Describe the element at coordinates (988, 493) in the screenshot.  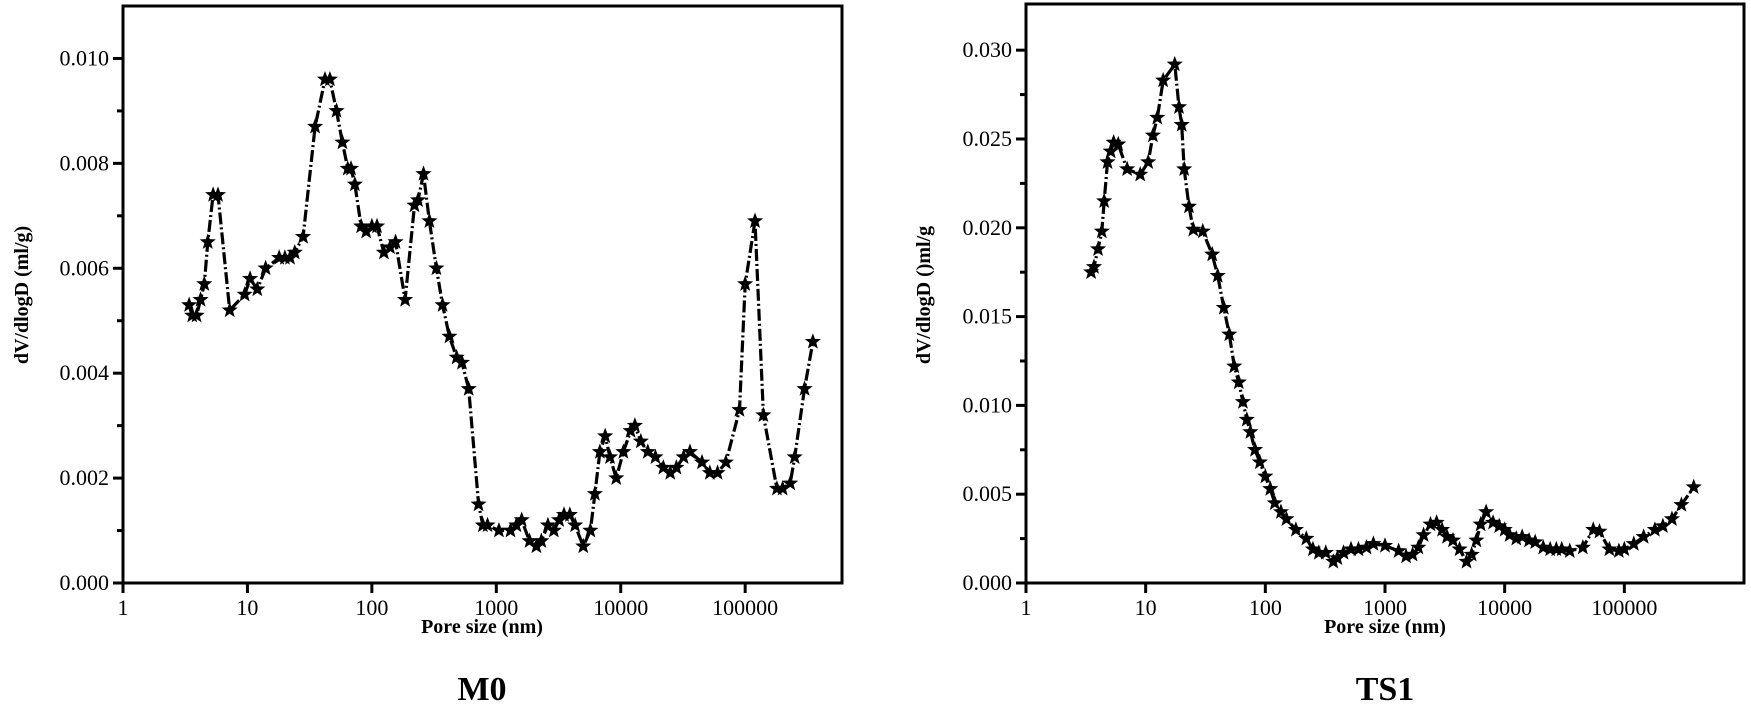
I see `y-tick-label: 0.005` at that location.